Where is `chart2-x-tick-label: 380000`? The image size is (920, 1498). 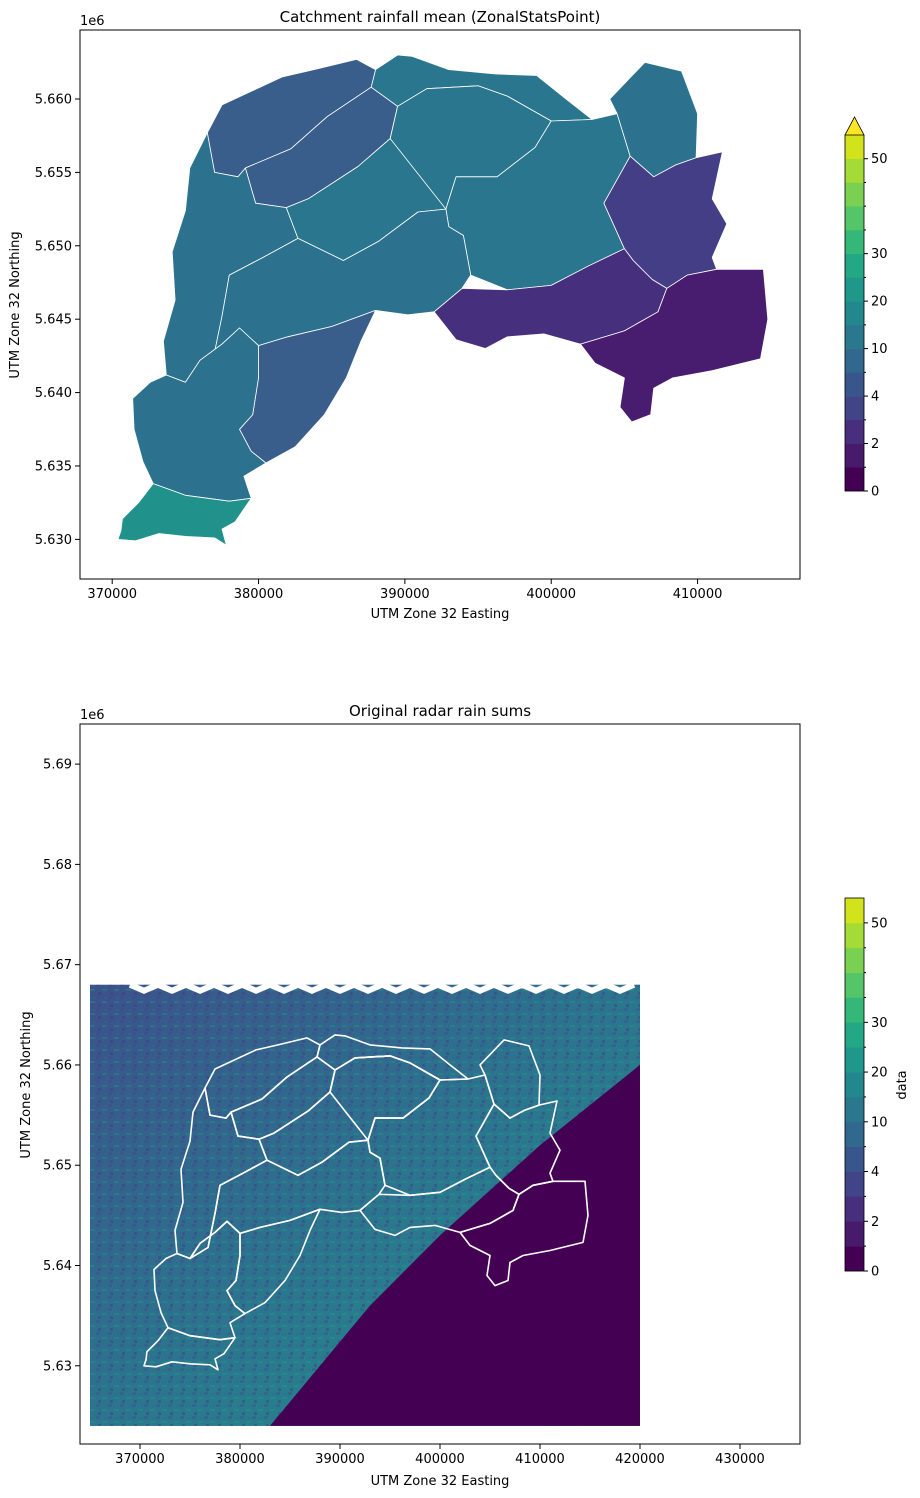 chart2-x-tick-label: 380000 is located at coordinates (240, 1459).